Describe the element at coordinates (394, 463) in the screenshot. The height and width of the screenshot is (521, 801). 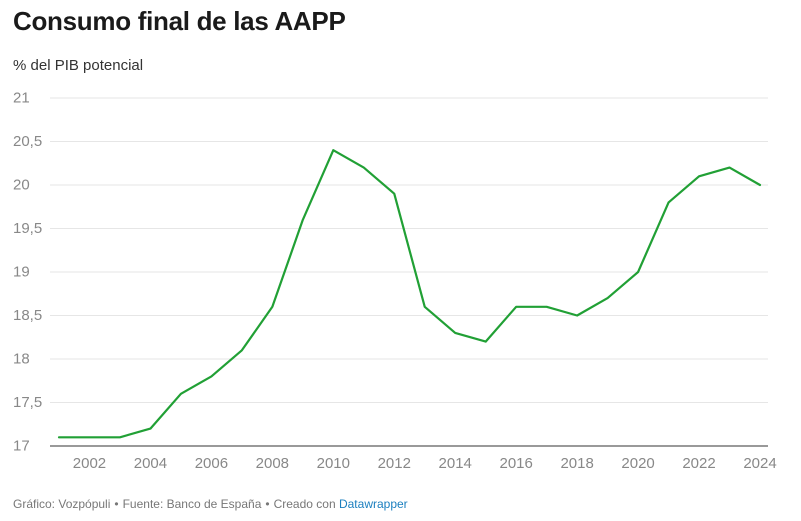
I see `x-tick-label: 2012` at that location.